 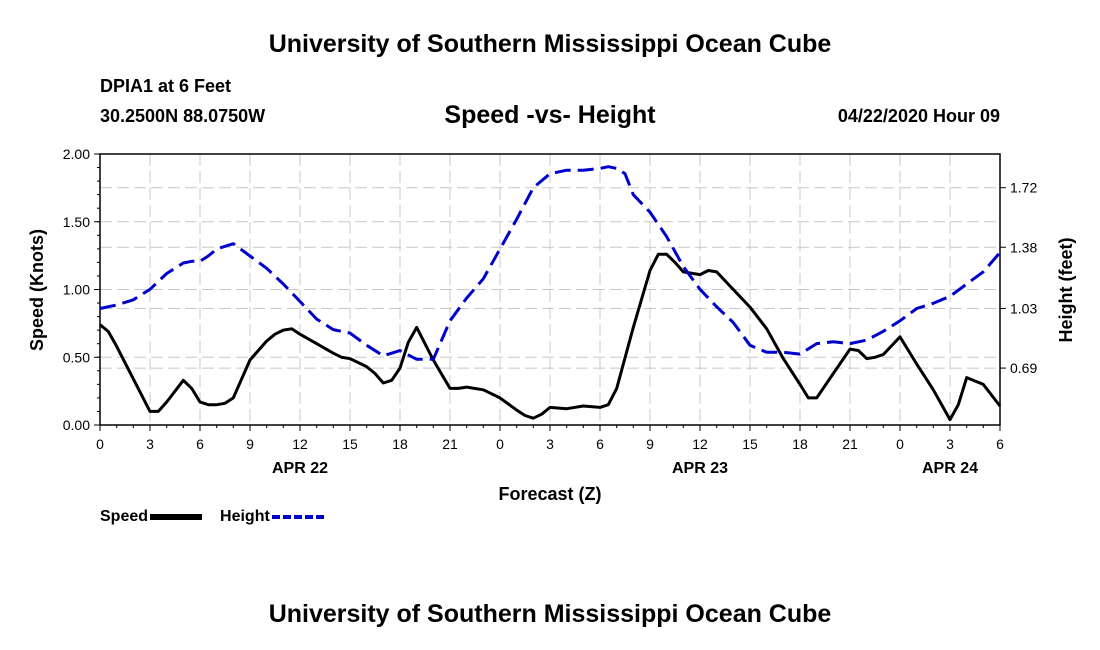 I want to click on legend: Speed Height, so click(x=221, y=517).